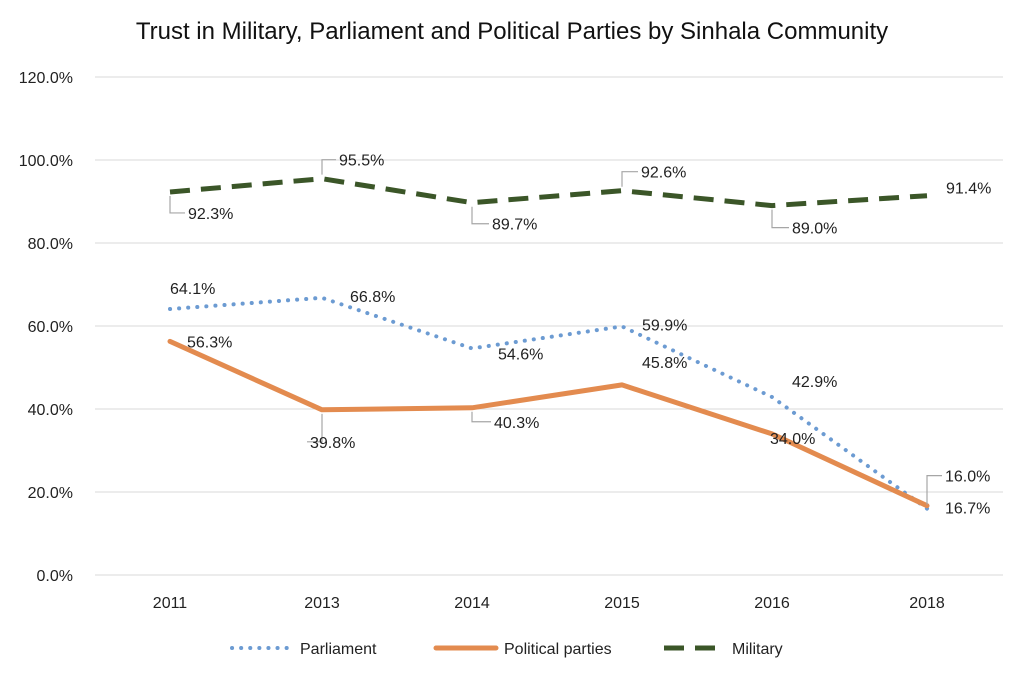 Image resolution: width=1024 pixels, height=679 pixels. Describe the element at coordinates (46, 161) in the screenshot. I see `y-tick-label: 100.0%` at that location.